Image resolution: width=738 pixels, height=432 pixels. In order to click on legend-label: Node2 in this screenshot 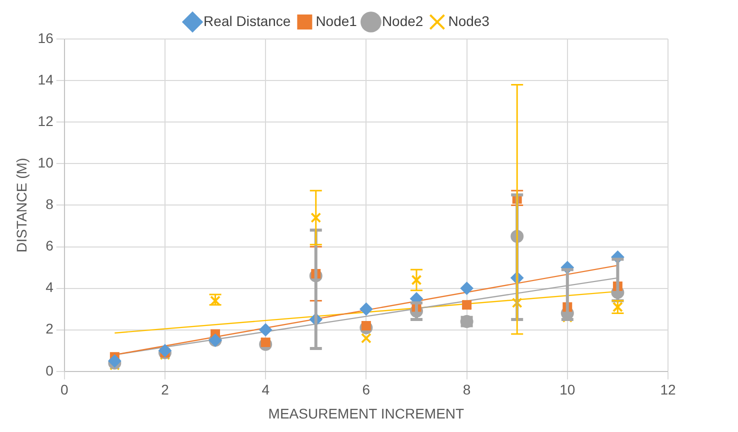, I will do `click(403, 20)`.